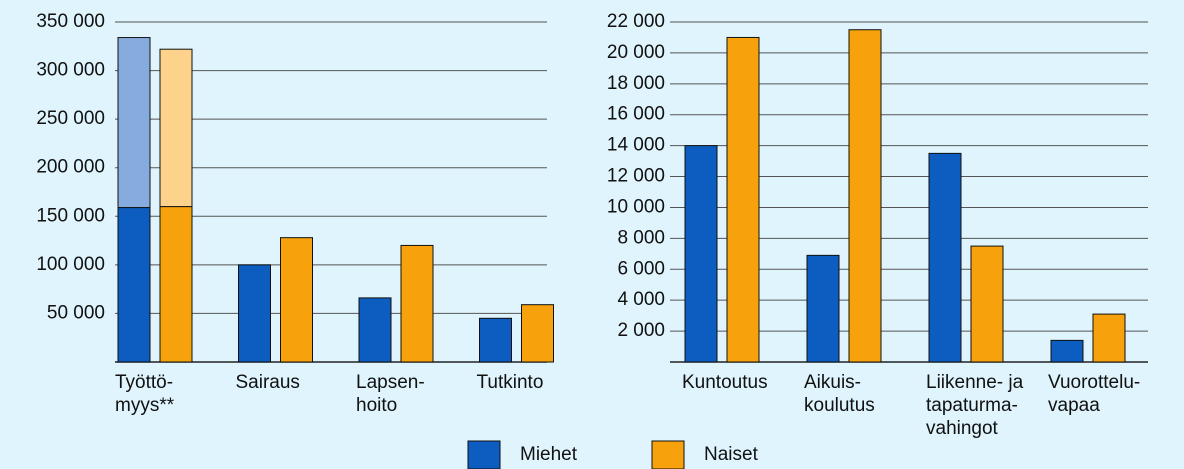 The image size is (1184, 469). I want to click on y-tick-label: 2 000, so click(641, 330).